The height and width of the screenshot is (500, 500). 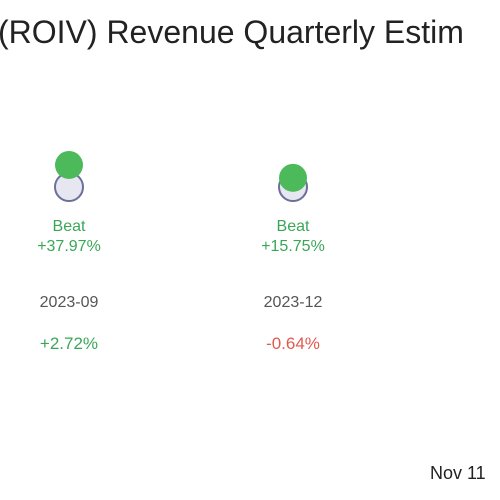 What do you see at coordinates (69, 246) in the screenshot?
I see `surprise-label: +37.97%` at bounding box center [69, 246].